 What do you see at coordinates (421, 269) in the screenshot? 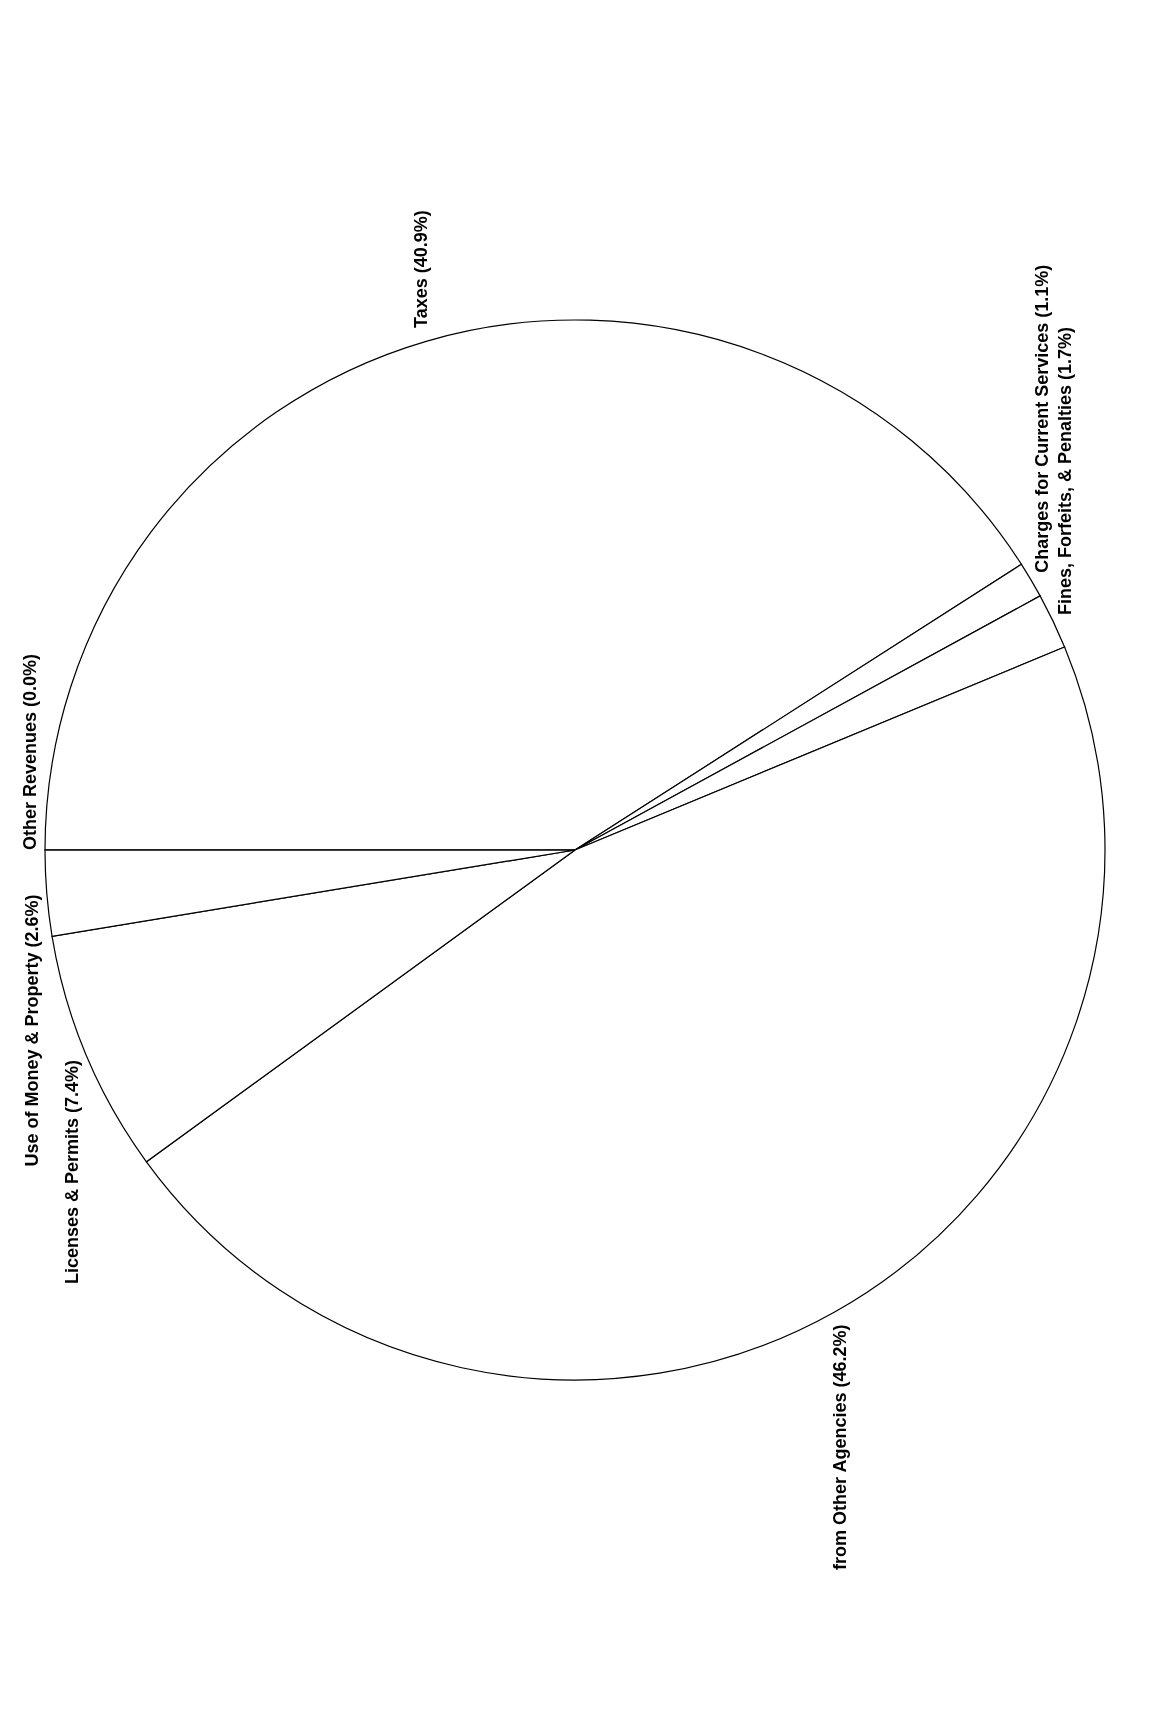
I see `slice-label: Taxes (40.9%)` at bounding box center [421, 269].